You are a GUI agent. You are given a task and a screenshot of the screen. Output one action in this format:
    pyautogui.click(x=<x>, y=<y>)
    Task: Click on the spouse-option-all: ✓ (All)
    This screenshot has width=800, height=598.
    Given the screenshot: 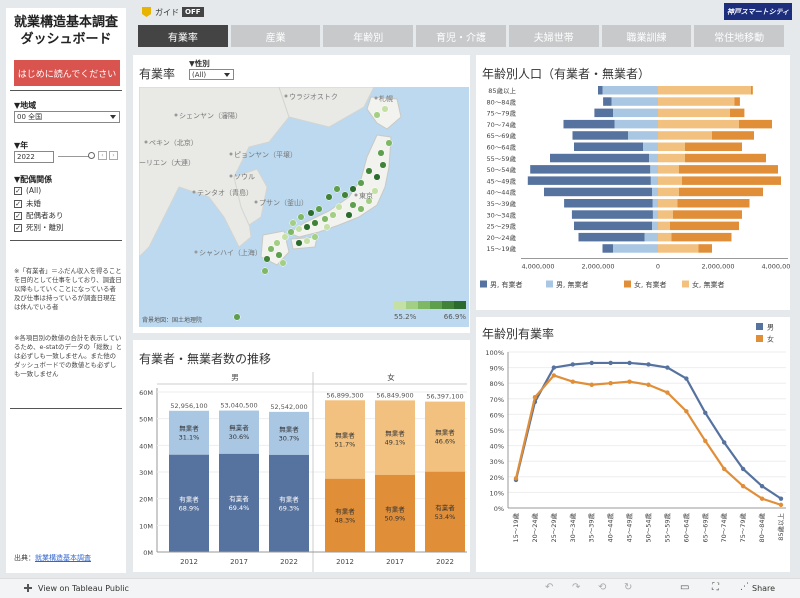 What is the action you would take?
    pyautogui.click(x=27, y=190)
    